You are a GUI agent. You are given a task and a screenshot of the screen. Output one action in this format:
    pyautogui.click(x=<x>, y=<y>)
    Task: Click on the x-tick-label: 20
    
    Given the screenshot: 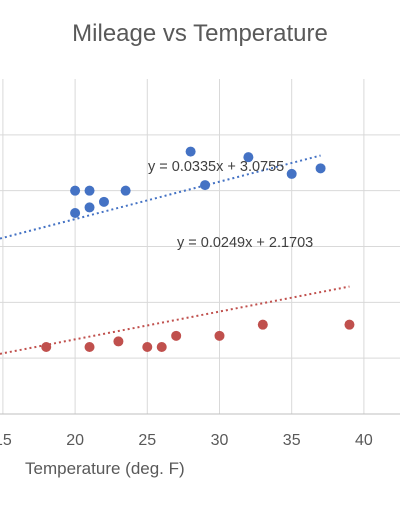 What is the action you would take?
    pyautogui.click(x=75, y=440)
    